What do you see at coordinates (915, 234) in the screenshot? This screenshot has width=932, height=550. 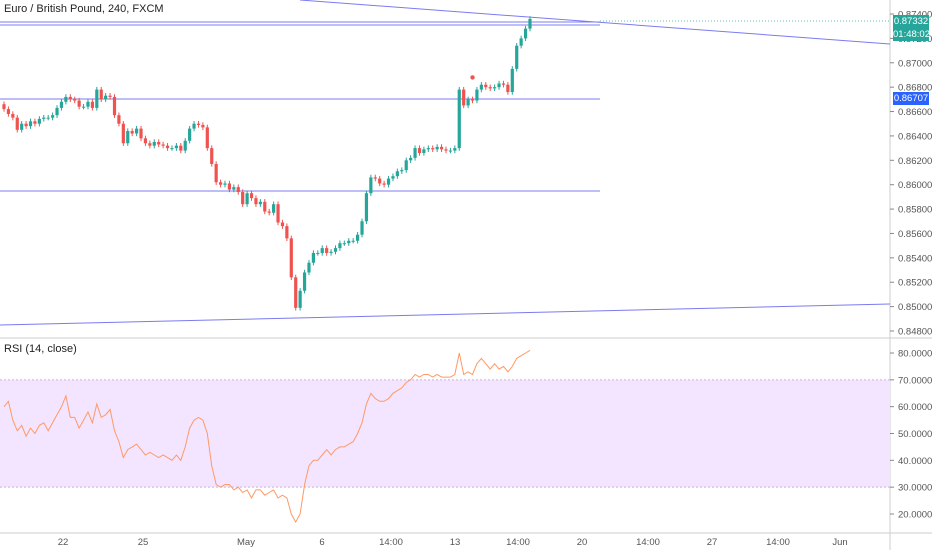 I see `price-tick-label: 0.85600` at bounding box center [915, 234].